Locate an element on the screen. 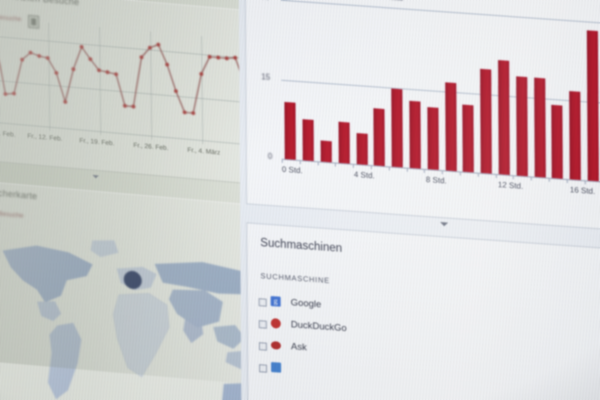 The width and height of the screenshot is (600, 400). bing-favicon is located at coordinates (276, 367).